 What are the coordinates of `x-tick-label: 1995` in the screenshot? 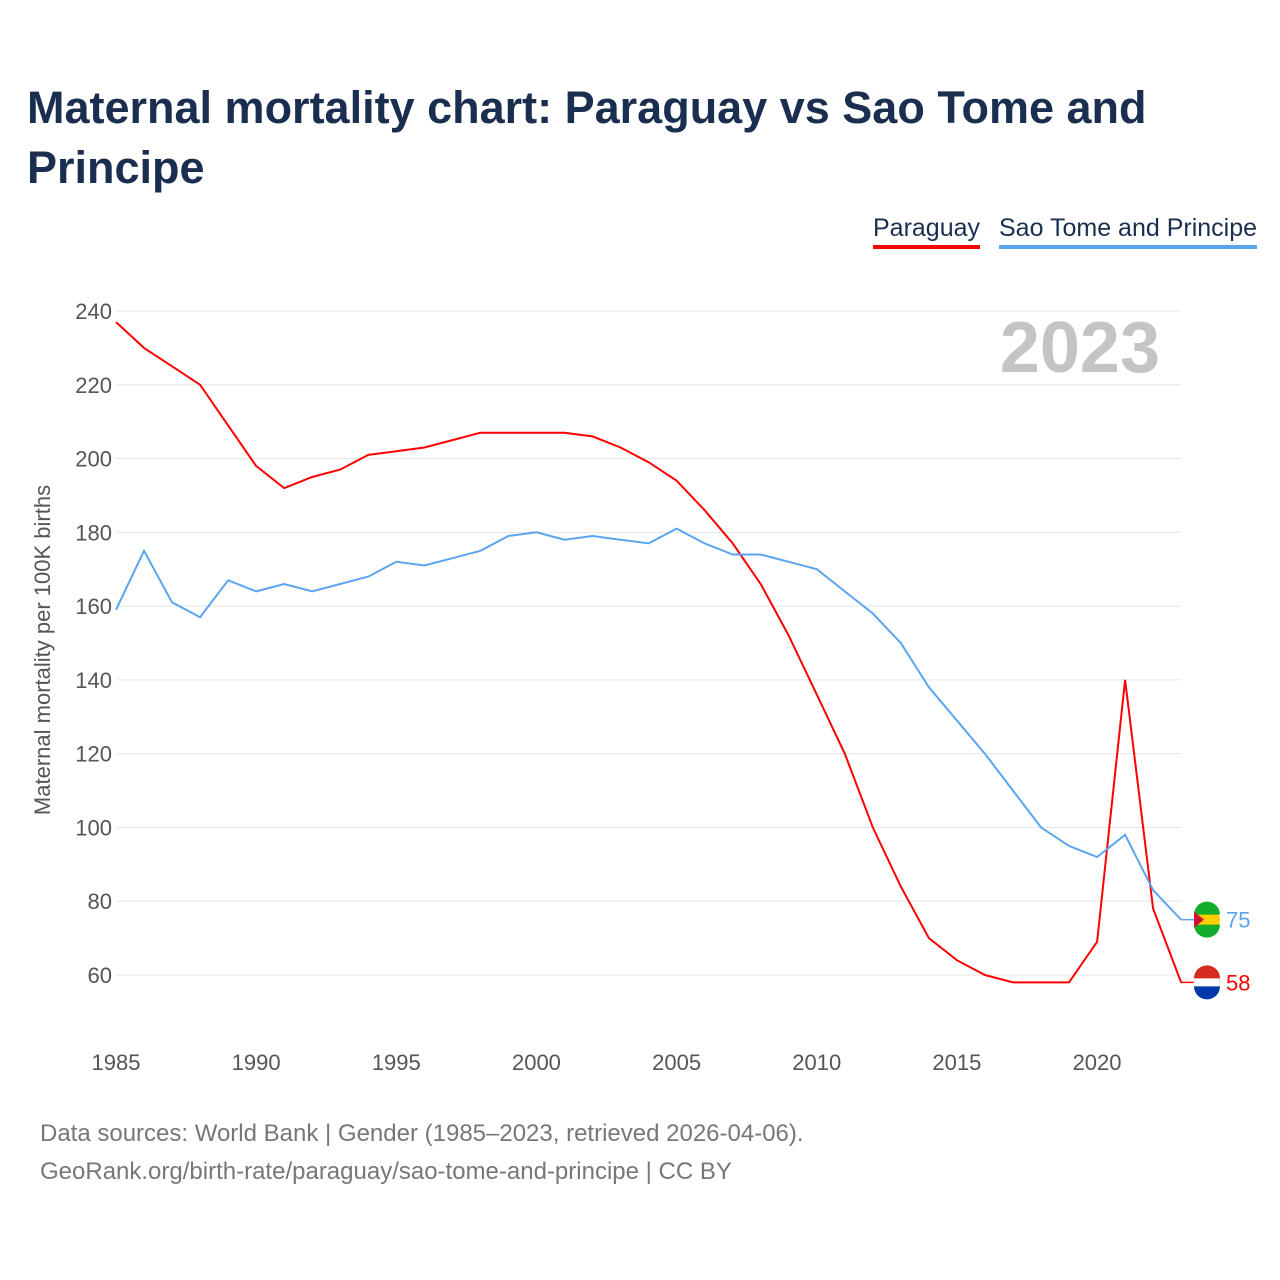 It's located at (396, 1062).